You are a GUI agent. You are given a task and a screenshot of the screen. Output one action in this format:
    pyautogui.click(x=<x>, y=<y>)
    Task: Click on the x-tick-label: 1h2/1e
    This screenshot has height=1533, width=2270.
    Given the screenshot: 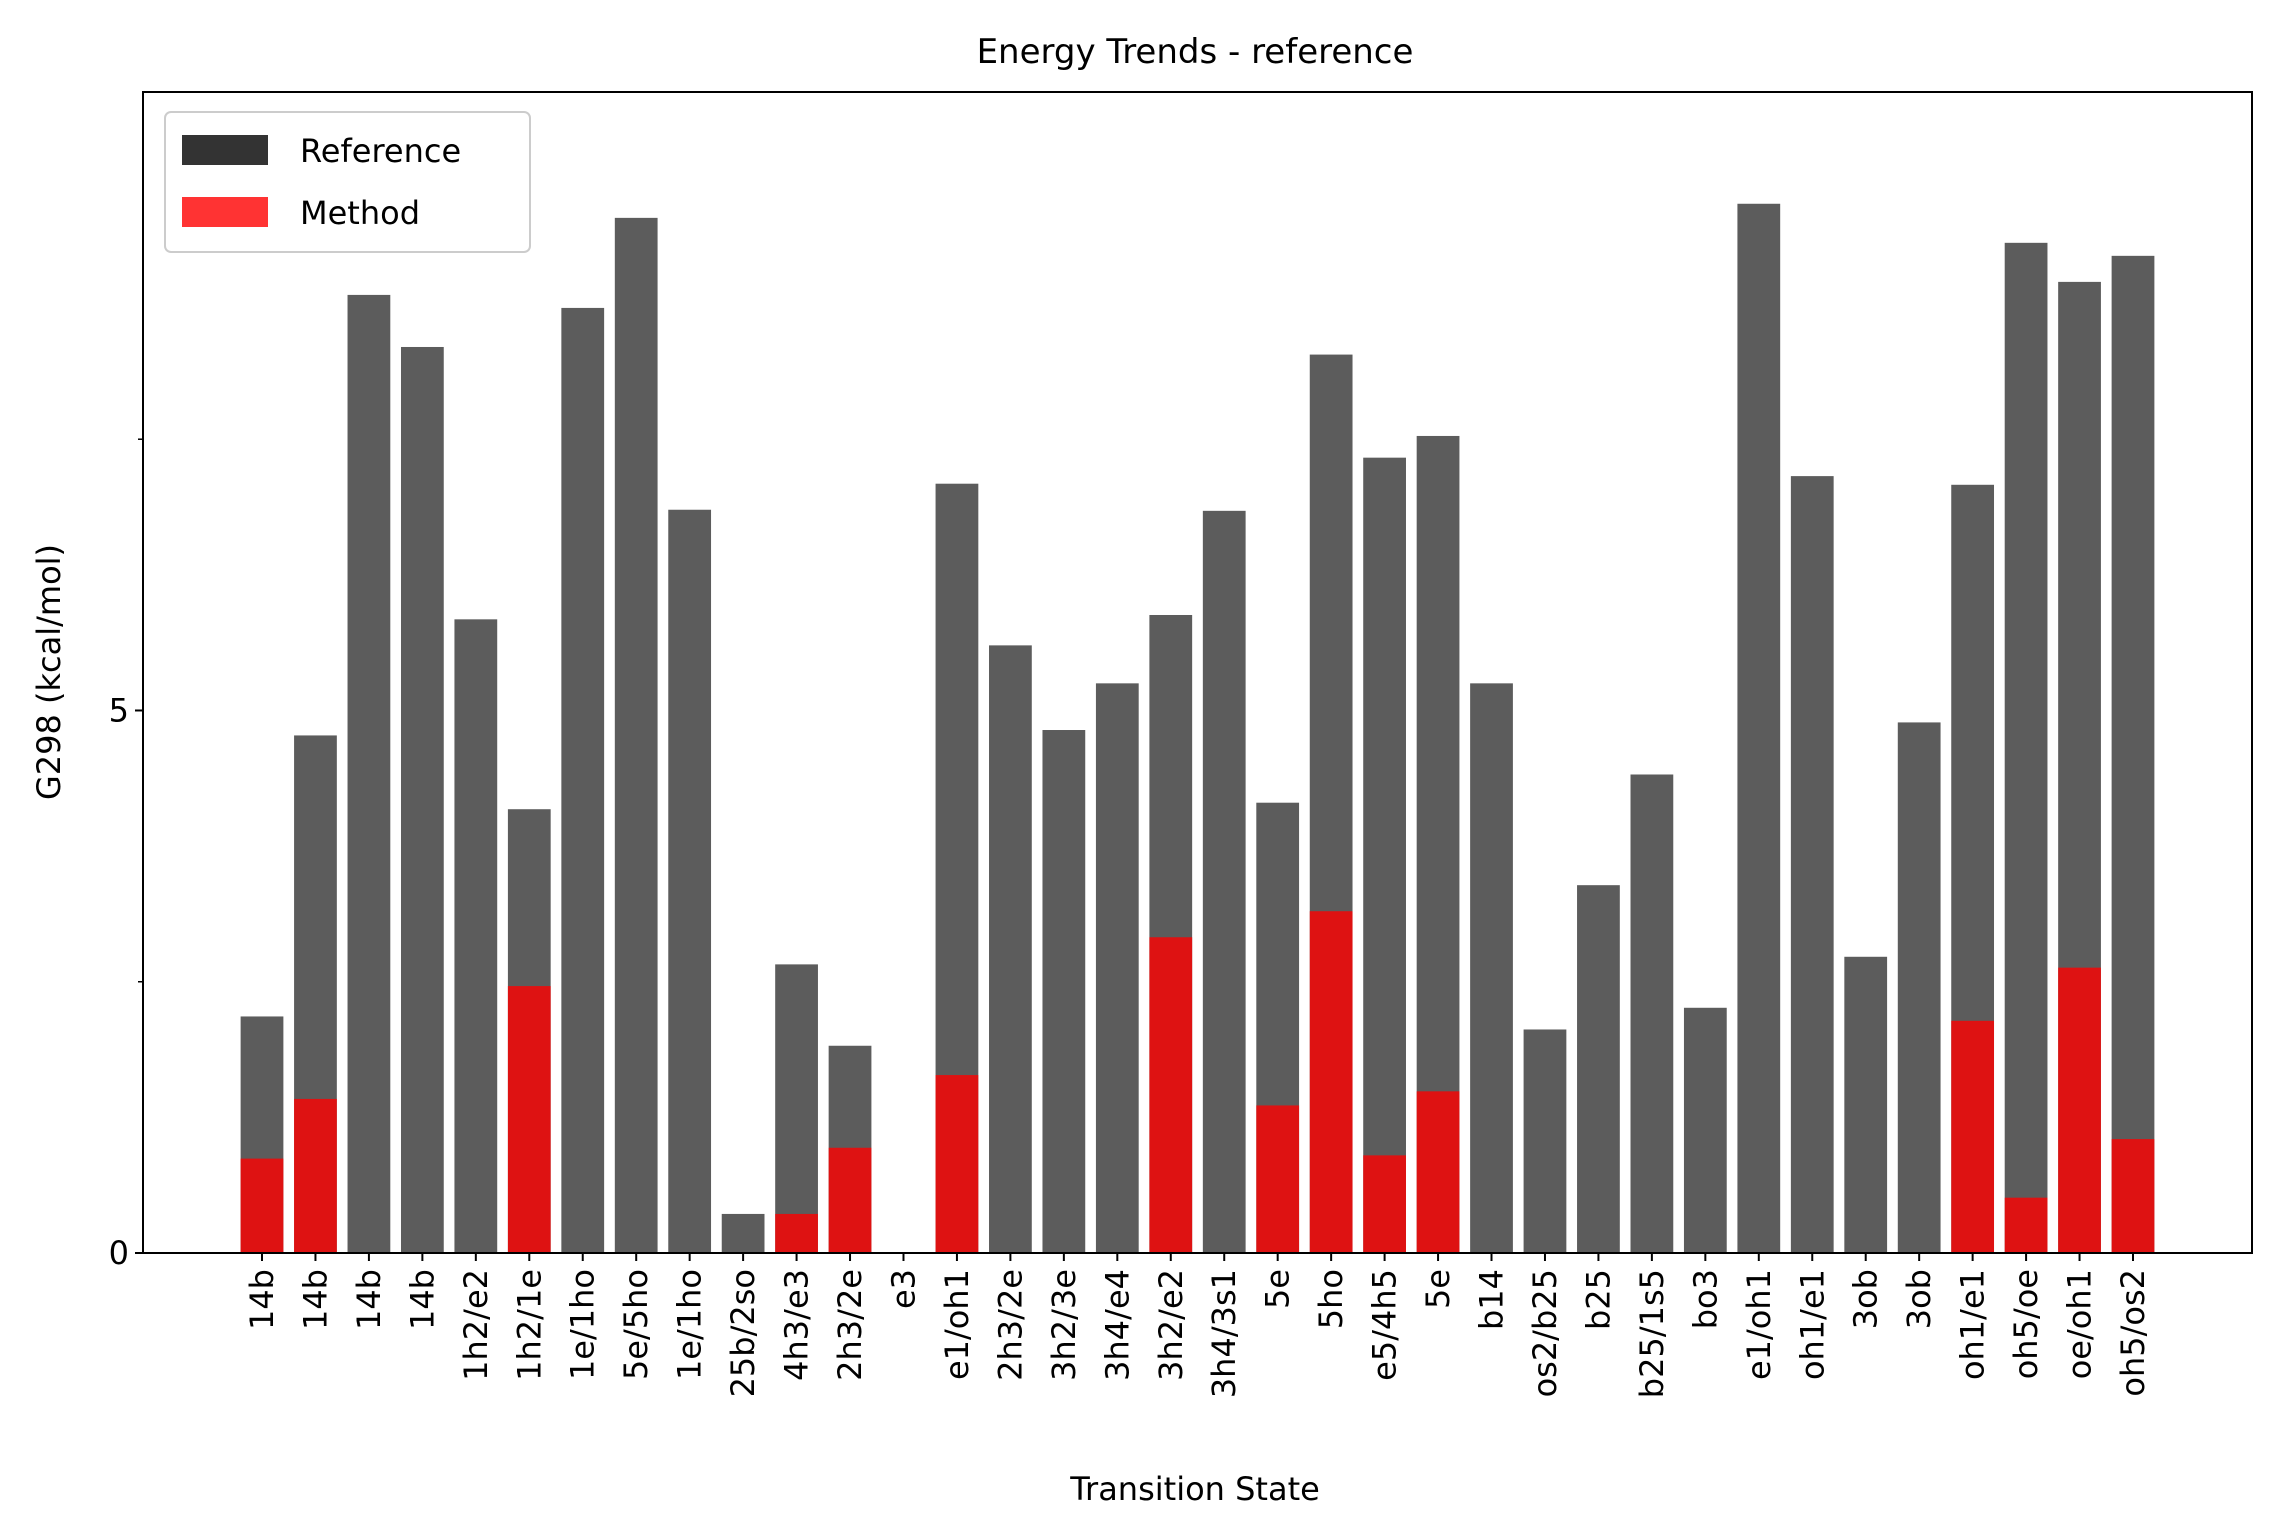 What is the action you would take?
    pyautogui.click(x=529, y=1325)
    